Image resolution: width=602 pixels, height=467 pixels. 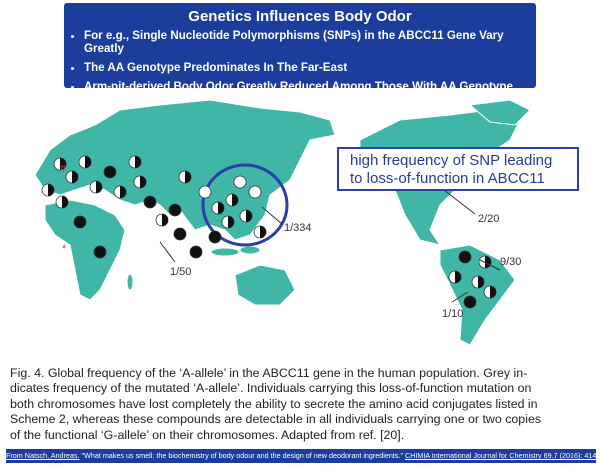 I want to click on callout-box, so click(x=458, y=169).